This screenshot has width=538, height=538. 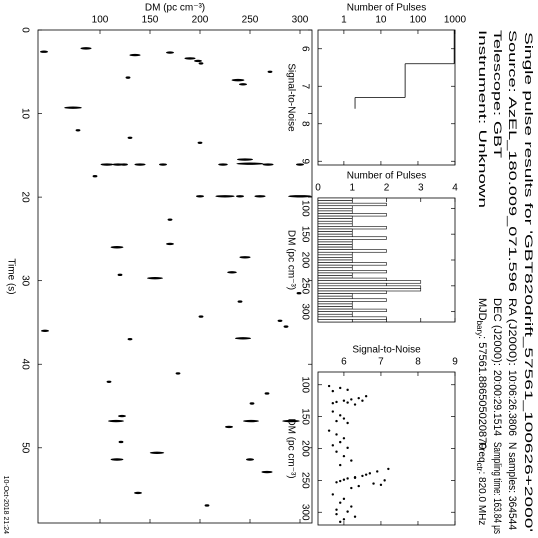 I want to click on x-tick-label: 20, so click(x=24, y=198).